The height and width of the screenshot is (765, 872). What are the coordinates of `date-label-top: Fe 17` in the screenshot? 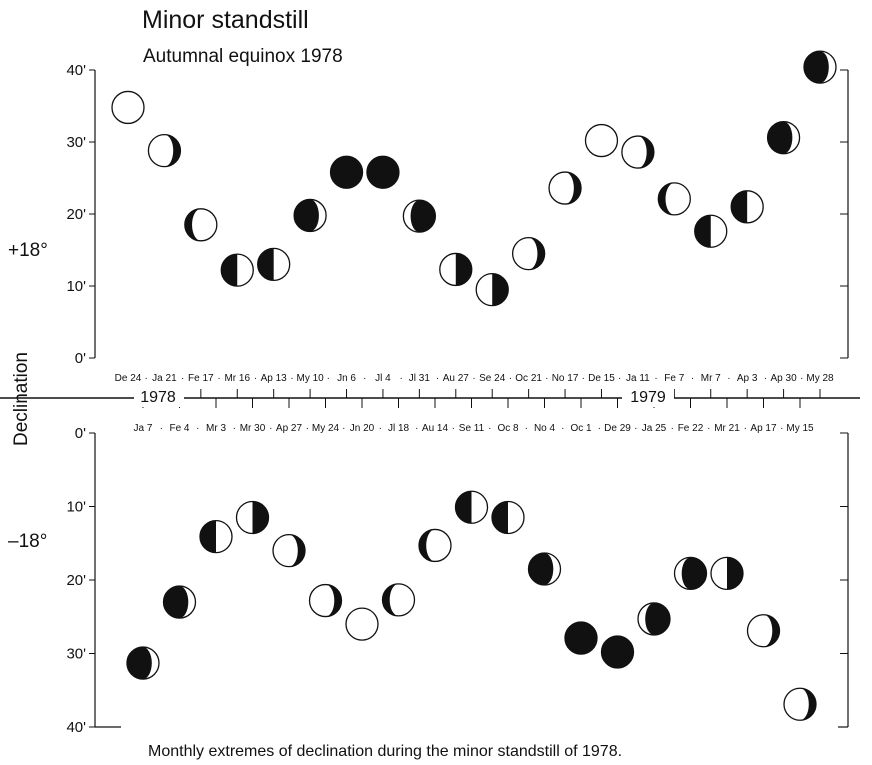 It's located at (201, 378).